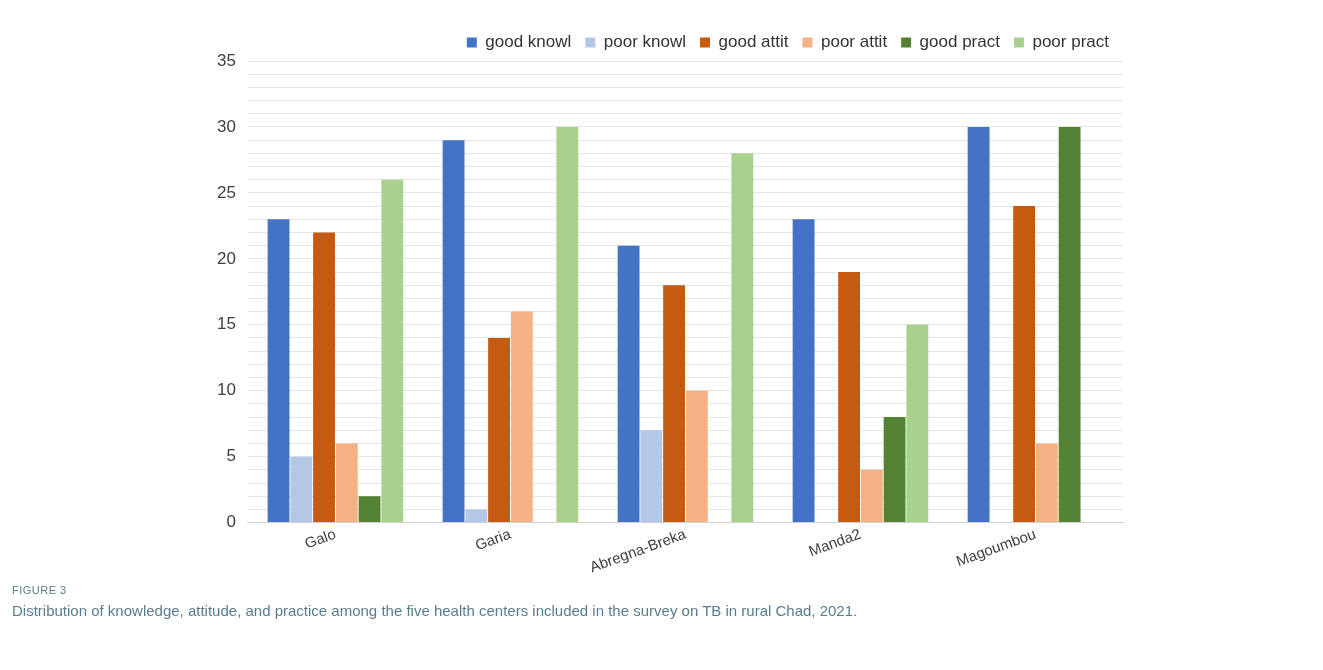  What do you see at coordinates (226, 324) in the screenshot?
I see `y-tick-label: 15` at bounding box center [226, 324].